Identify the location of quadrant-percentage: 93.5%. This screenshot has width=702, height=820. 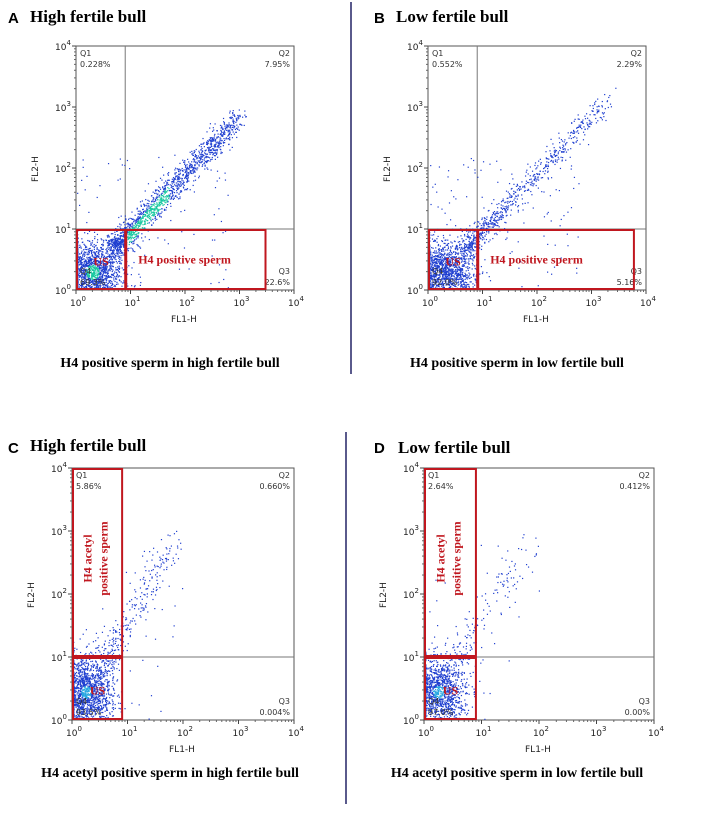
(89, 712).